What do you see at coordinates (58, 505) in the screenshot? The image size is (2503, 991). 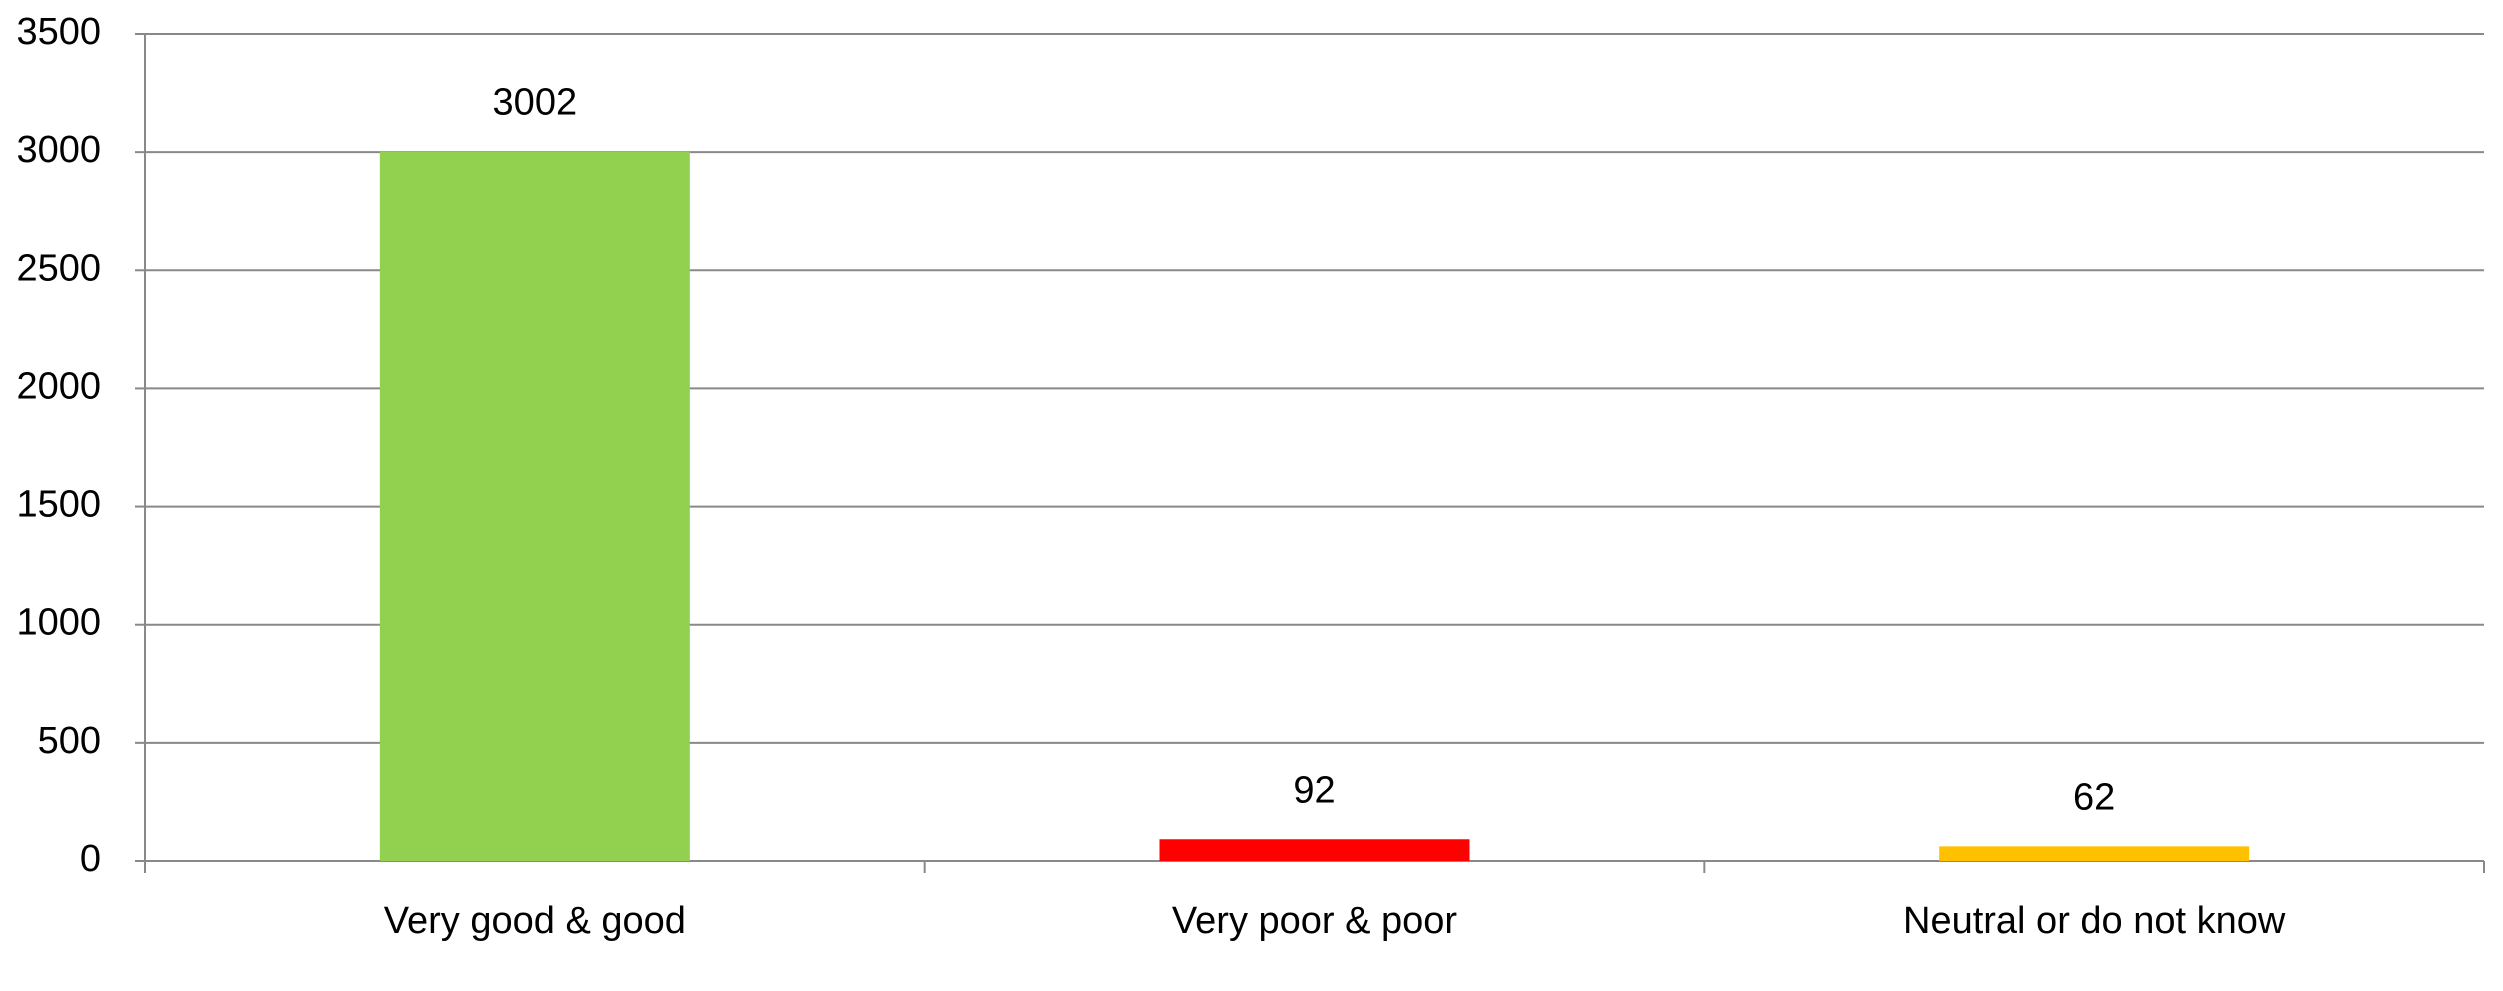 I see `y-tick-label: 1500` at bounding box center [58, 505].